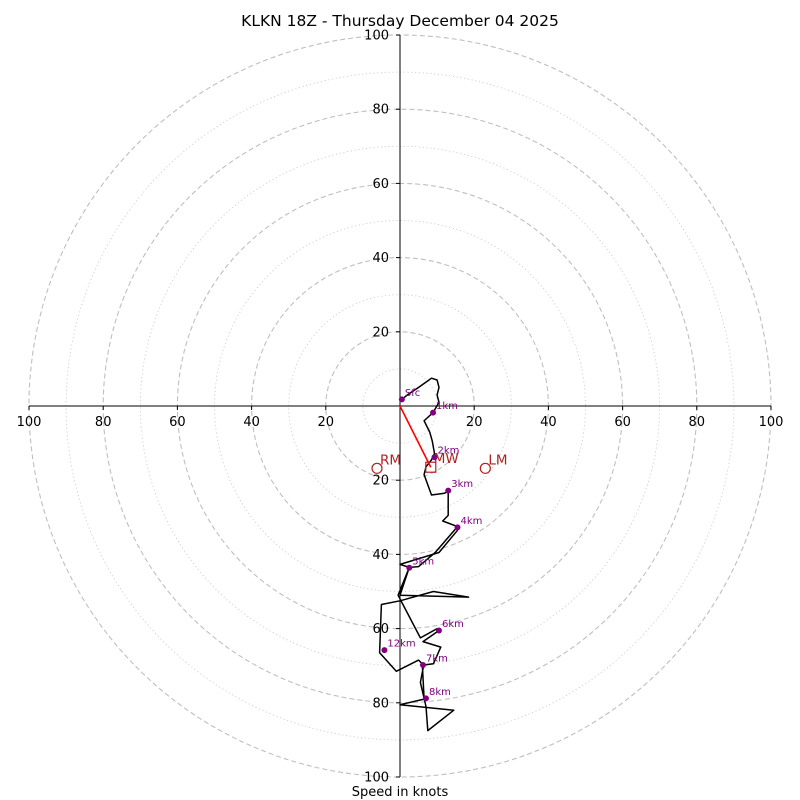 The width and height of the screenshot is (800, 800). I want to click on height-dot-5km, so click(409, 567).